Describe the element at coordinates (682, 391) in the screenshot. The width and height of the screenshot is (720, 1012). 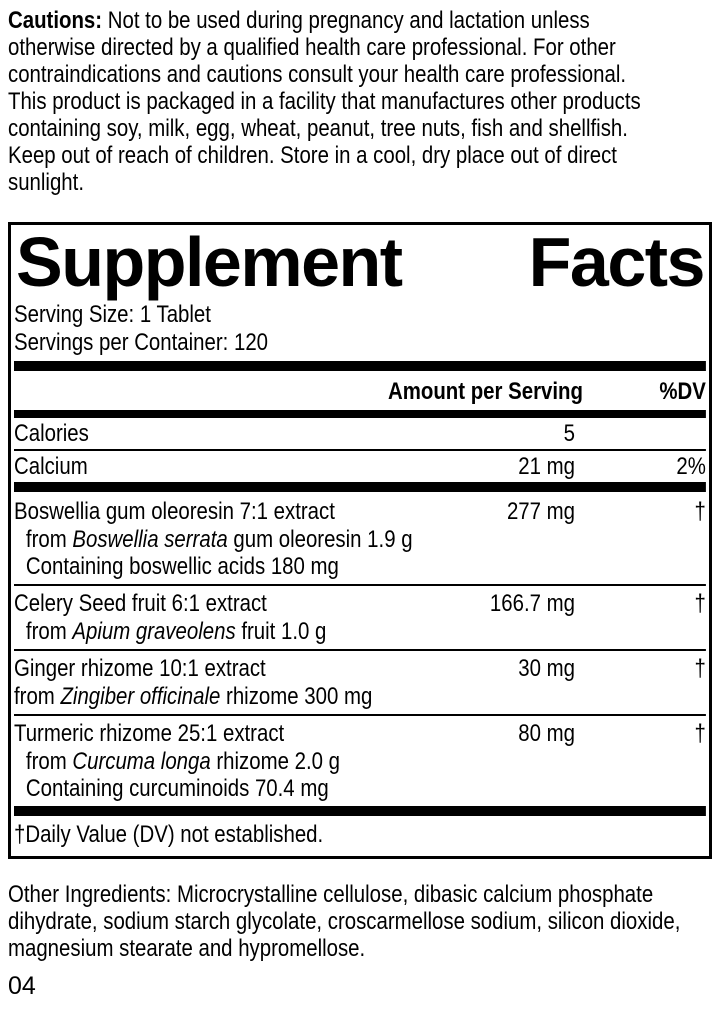
I see `percent-dv-header: %DV` at that location.